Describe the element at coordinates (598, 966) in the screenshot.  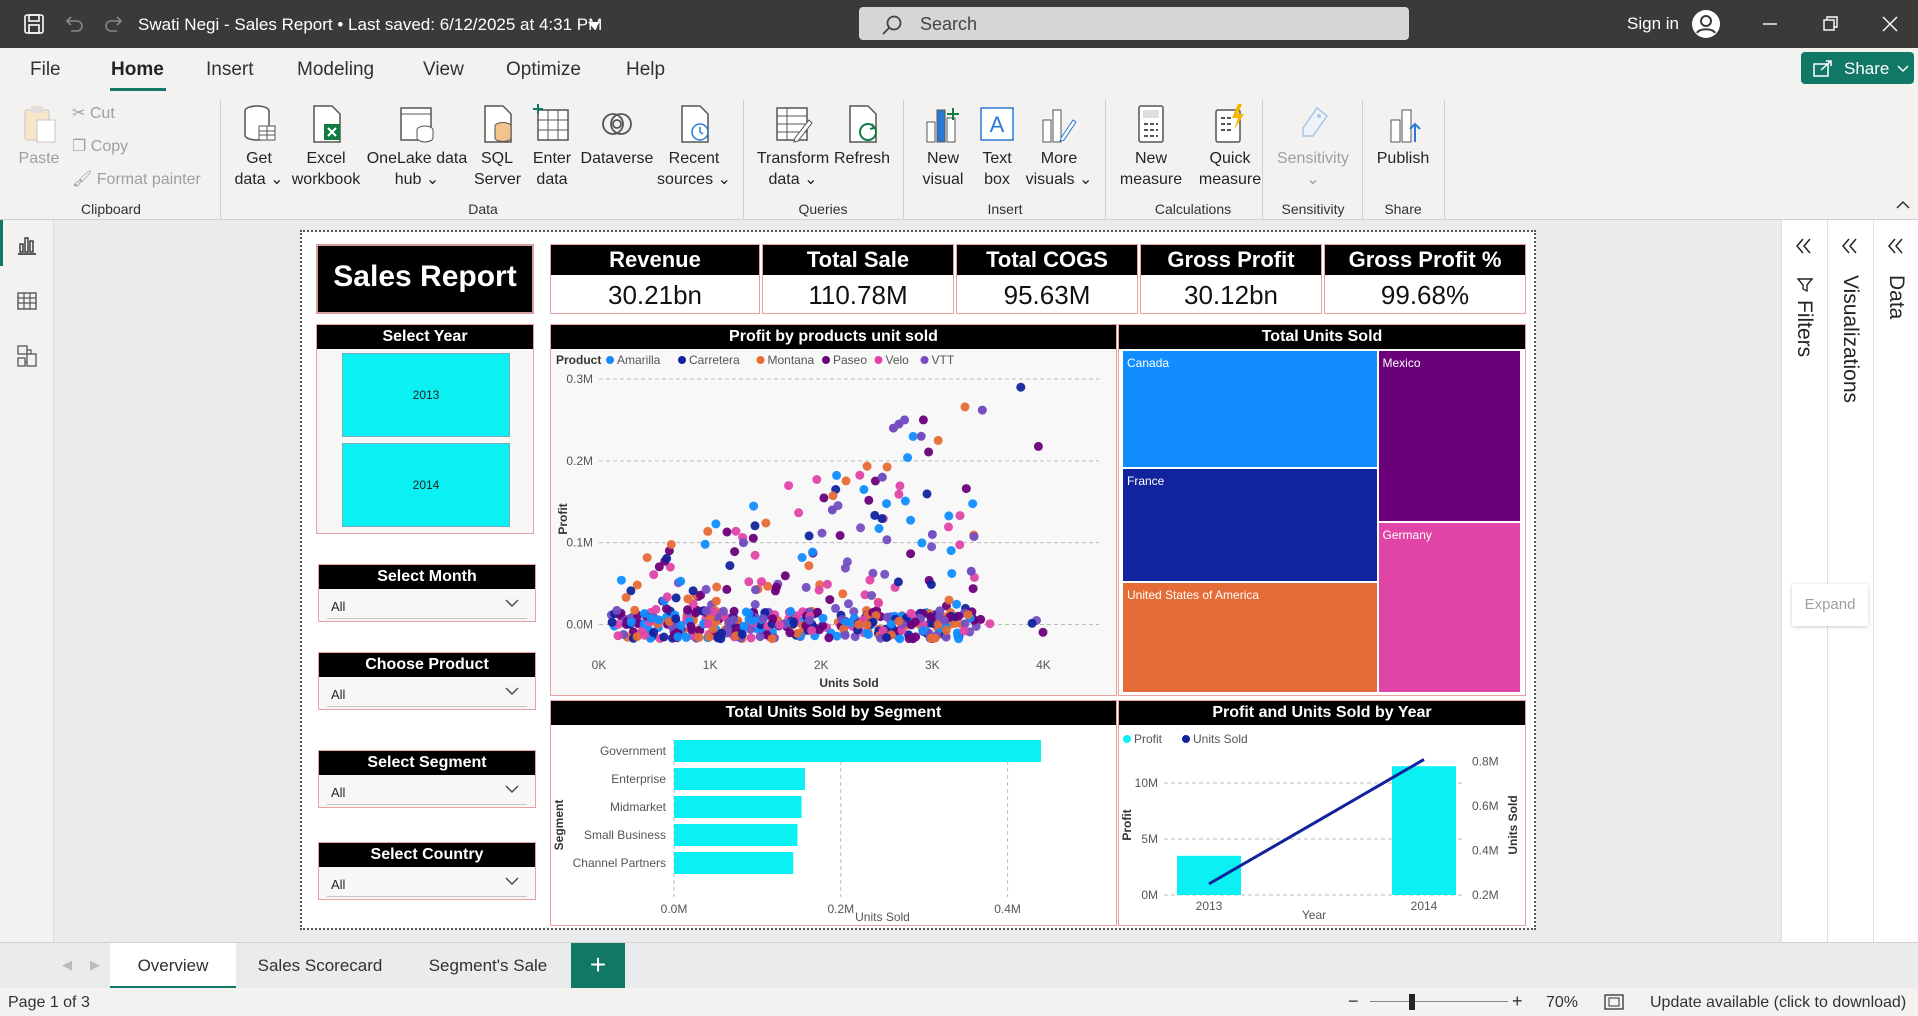
I see `add-page-button: +` at that location.